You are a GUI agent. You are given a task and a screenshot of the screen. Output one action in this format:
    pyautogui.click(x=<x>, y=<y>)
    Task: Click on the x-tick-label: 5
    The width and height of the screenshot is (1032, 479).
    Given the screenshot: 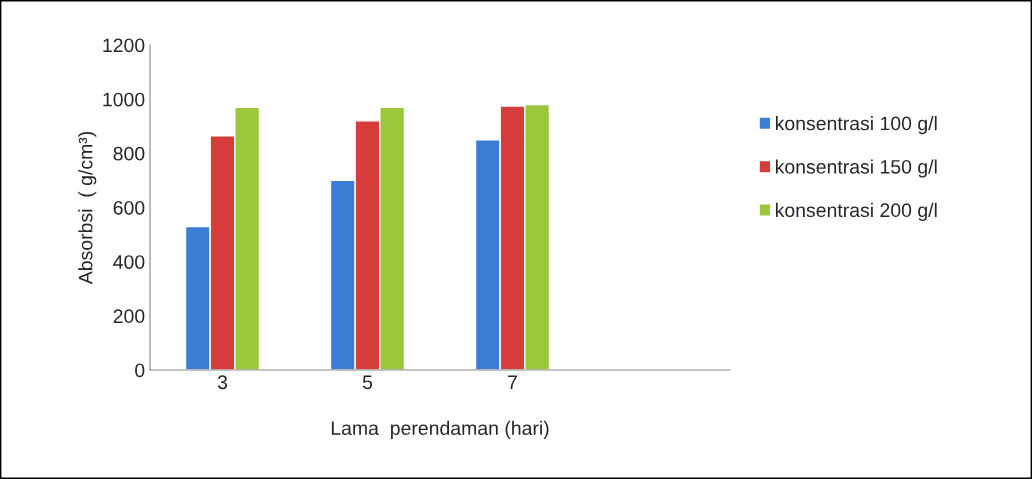 What is the action you would take?
    pyautogui.click(x=367, y=382)
    